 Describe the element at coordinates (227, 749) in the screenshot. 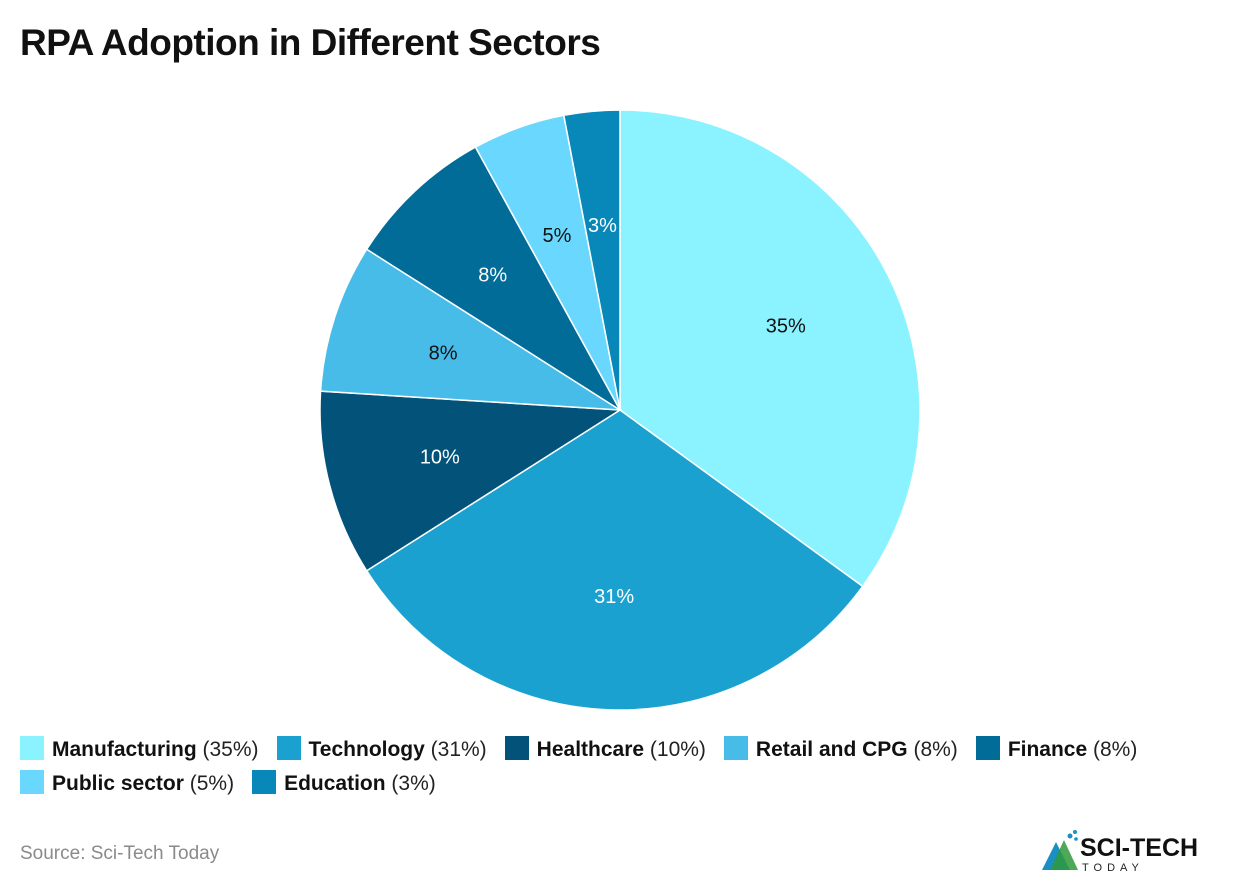

I see `legend-value: (35%)` at that location.